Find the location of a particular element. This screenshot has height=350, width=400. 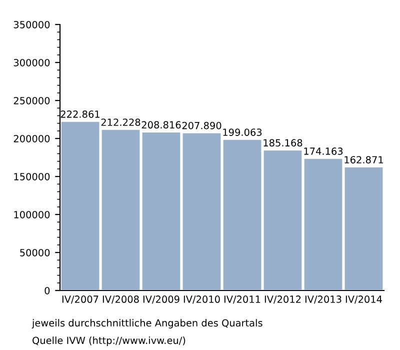

y-tick-label: 300000 is located at coordinates (32, 62).